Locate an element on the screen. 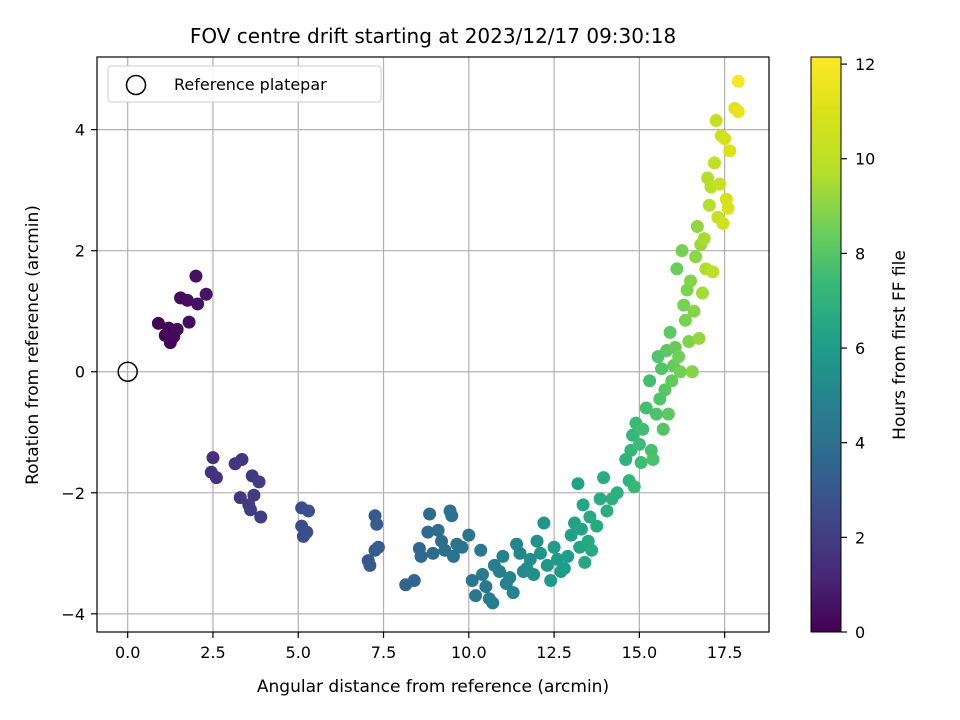  colorbar-label: Hours from first FF file is located at coordinates (900, 345).